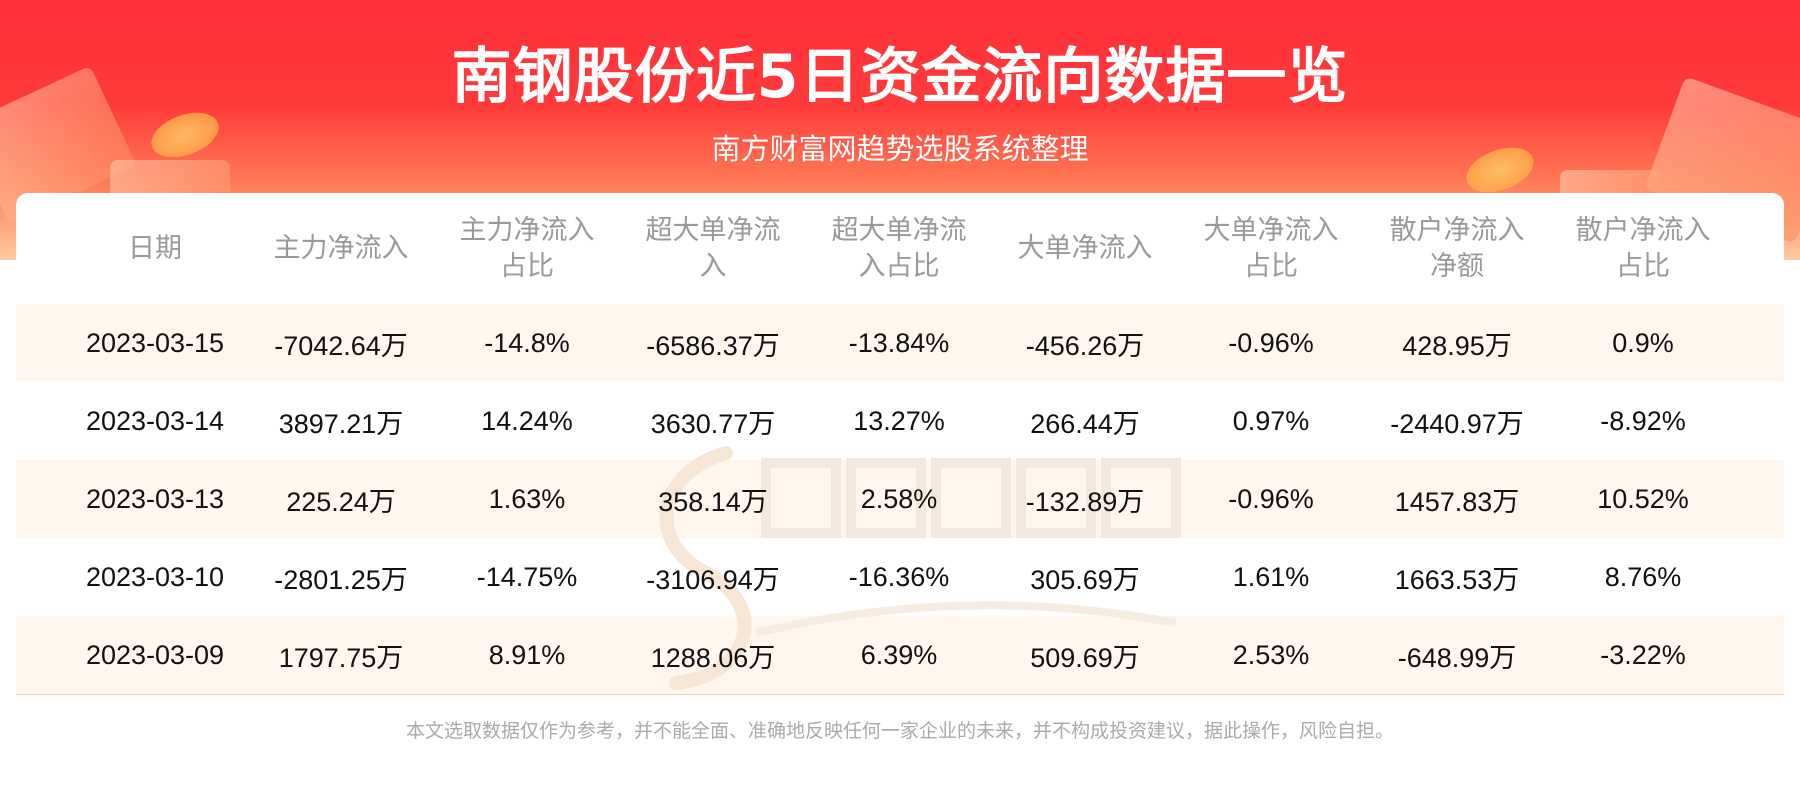  I want to click on table-cell: 358.14万, so click(713, 501).